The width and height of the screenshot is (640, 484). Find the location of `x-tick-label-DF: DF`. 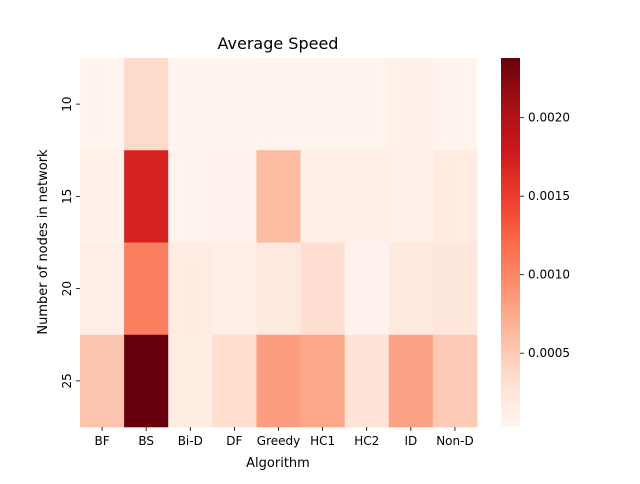

x-tick-label-DF: DF is located at coordinates (234, 441).